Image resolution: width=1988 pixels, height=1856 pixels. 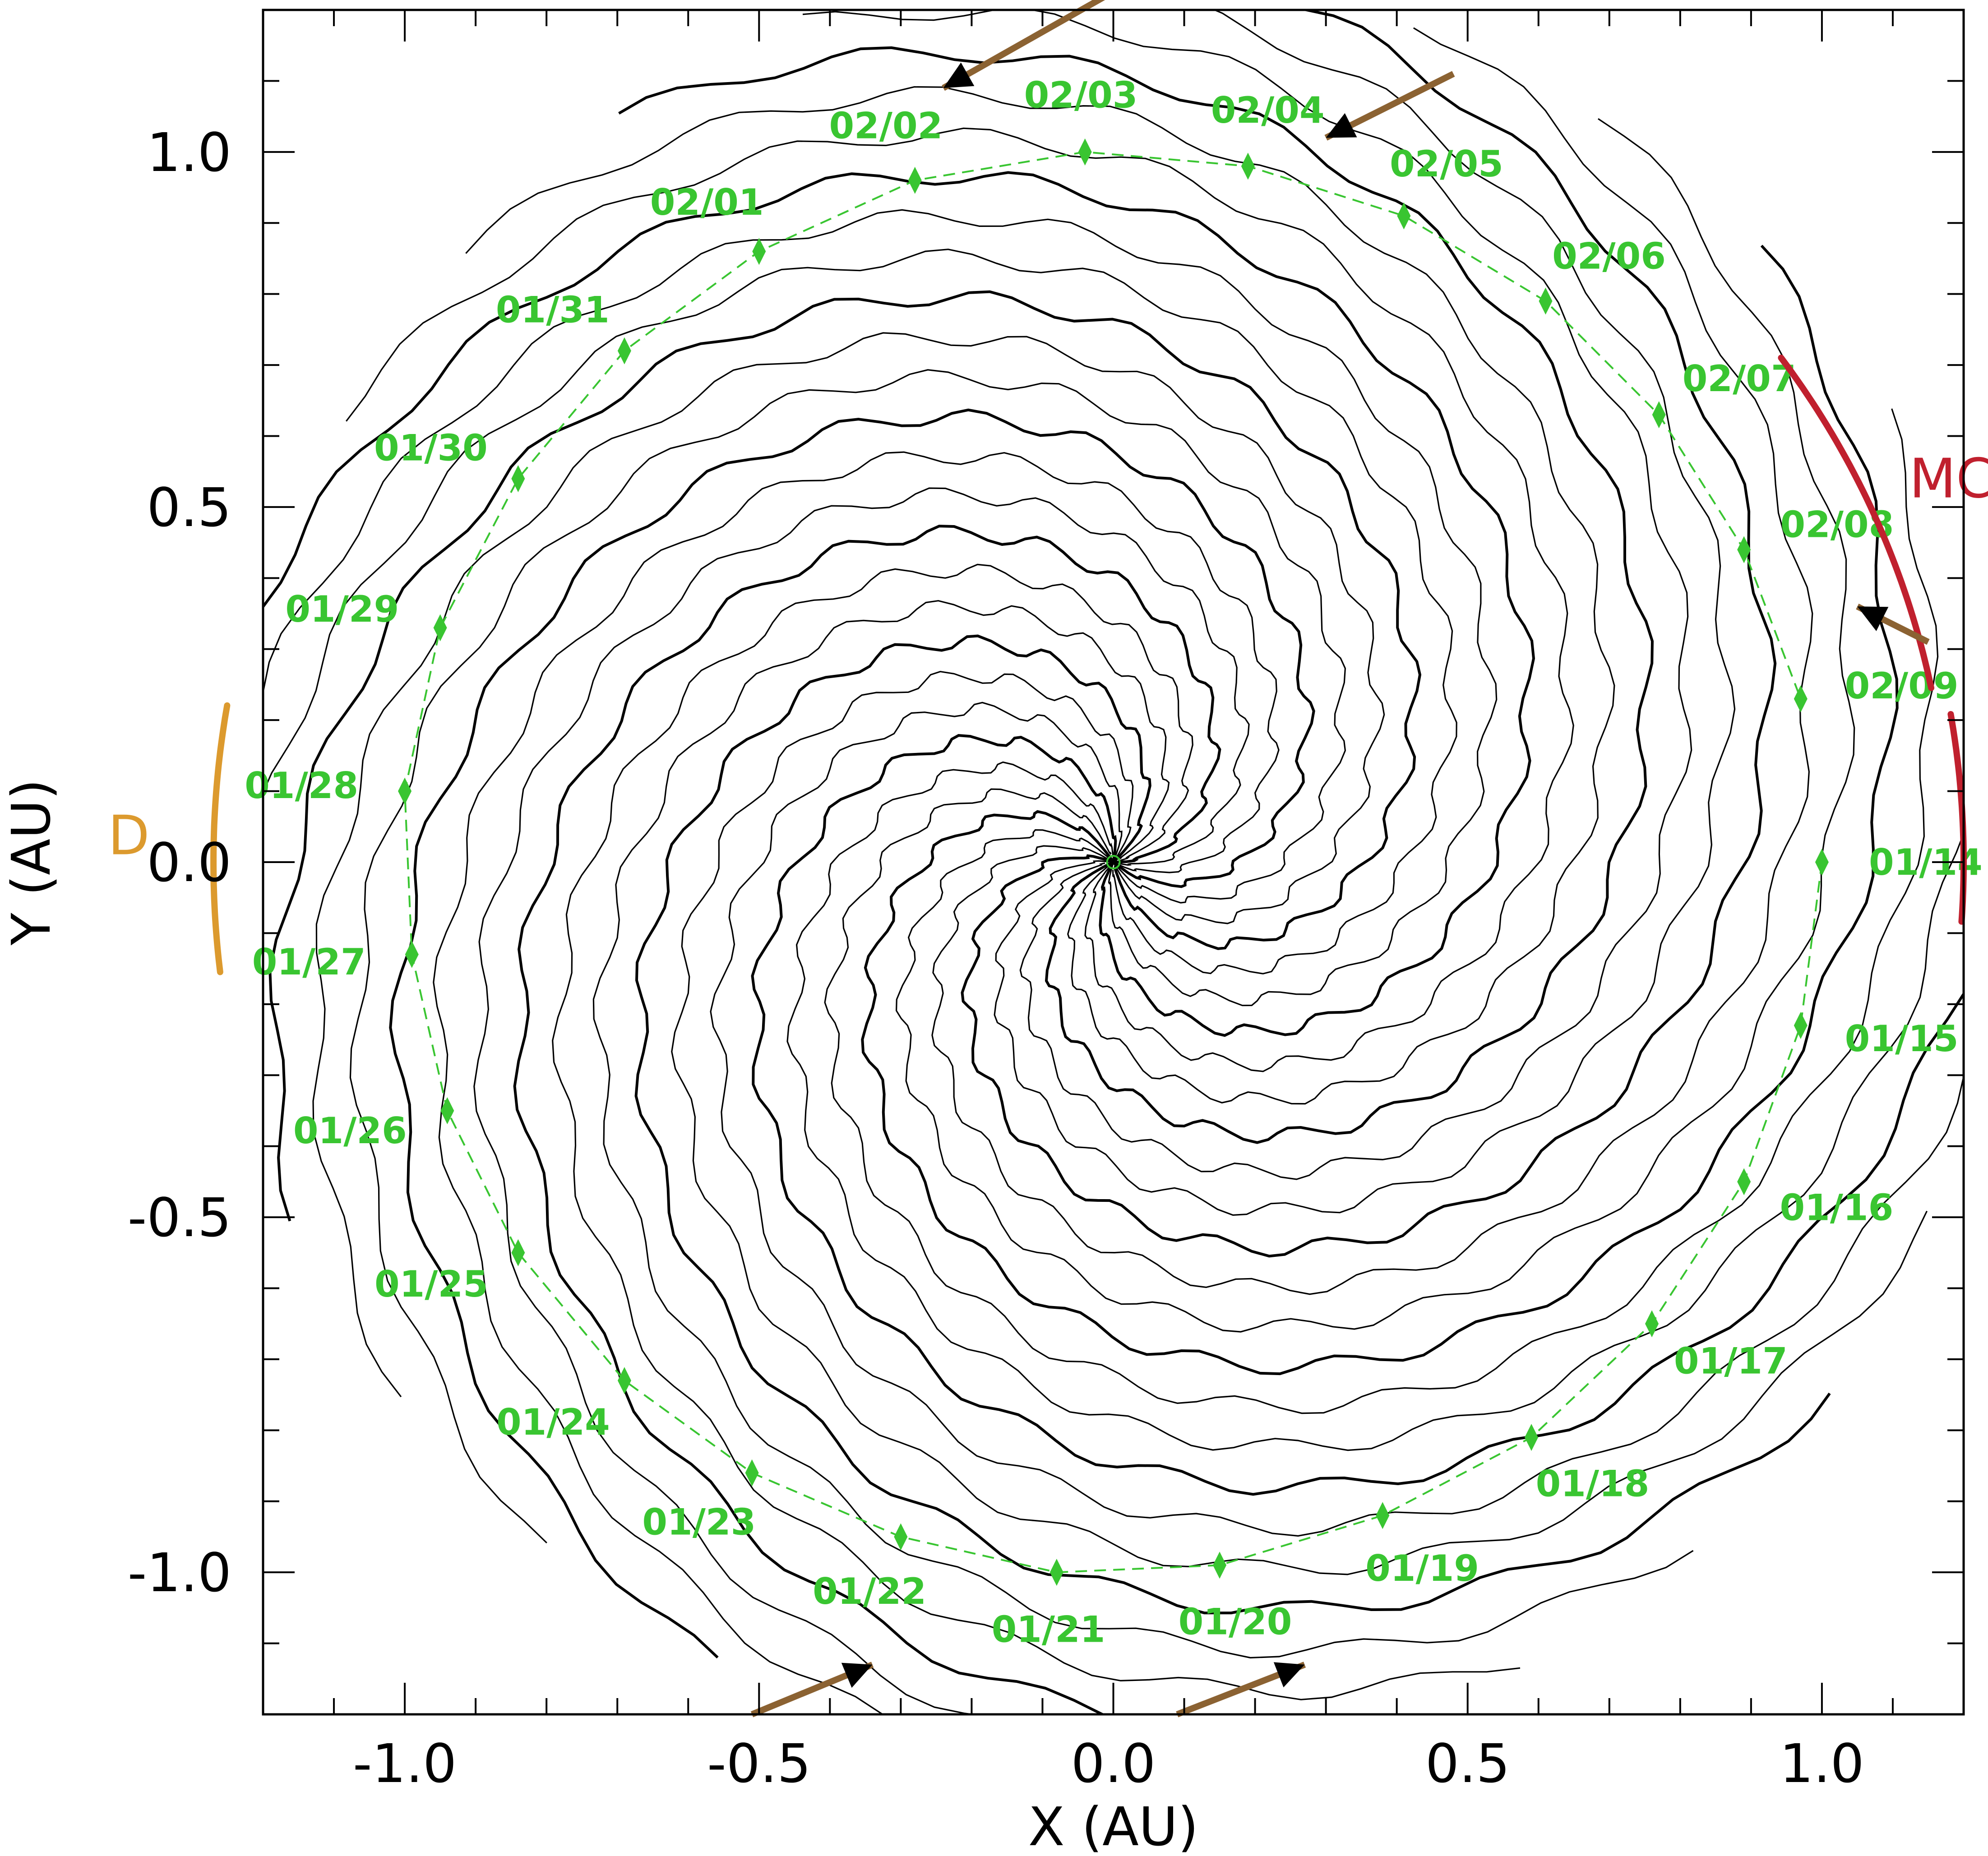 What do you see at coordinates (431, 1284) in the screenshot?
I see `date-label: 01/25` at bounding box center [431, 1284].